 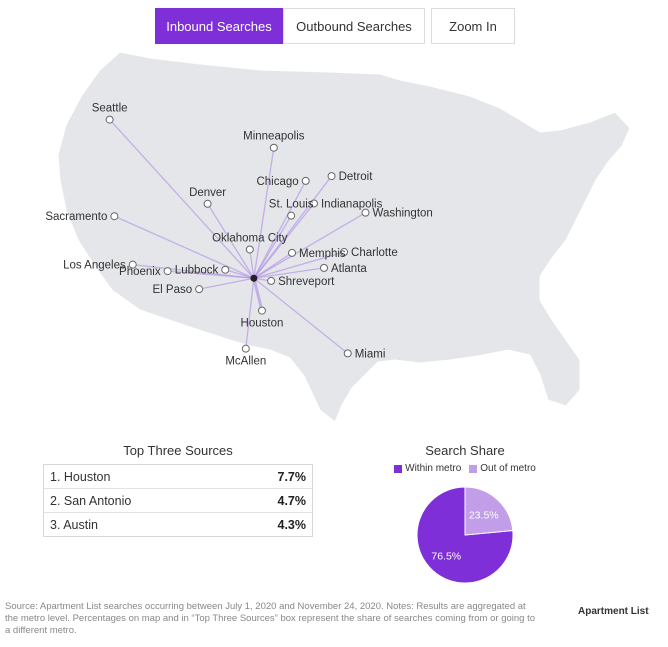 What do you see at coordinates (178, 477) in the screenshot?
I see `table-row: 1. Houston 7.7%` at bounding box center [178, 477].